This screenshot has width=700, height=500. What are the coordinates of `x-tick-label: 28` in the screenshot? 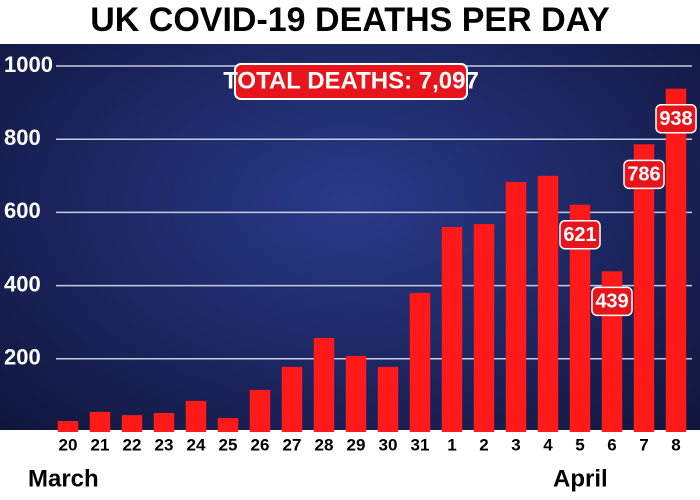 It's located at (324, 444).